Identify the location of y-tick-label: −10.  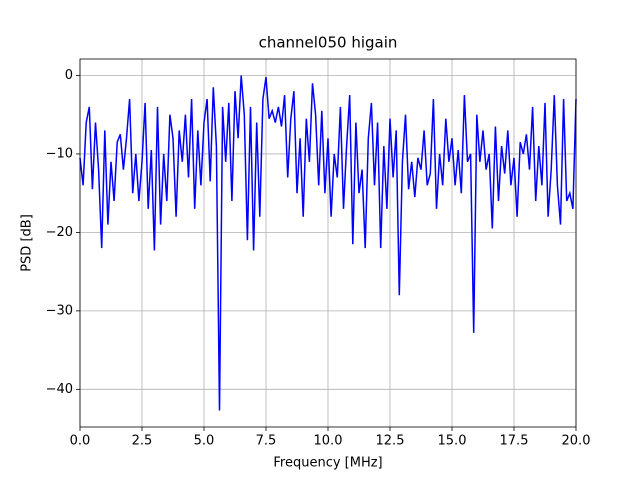
(59, 153).